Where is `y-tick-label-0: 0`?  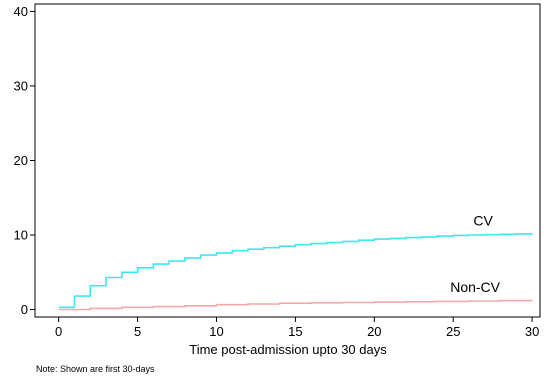 y-tick-label-0: 0 is located at coordinates (24, 309).